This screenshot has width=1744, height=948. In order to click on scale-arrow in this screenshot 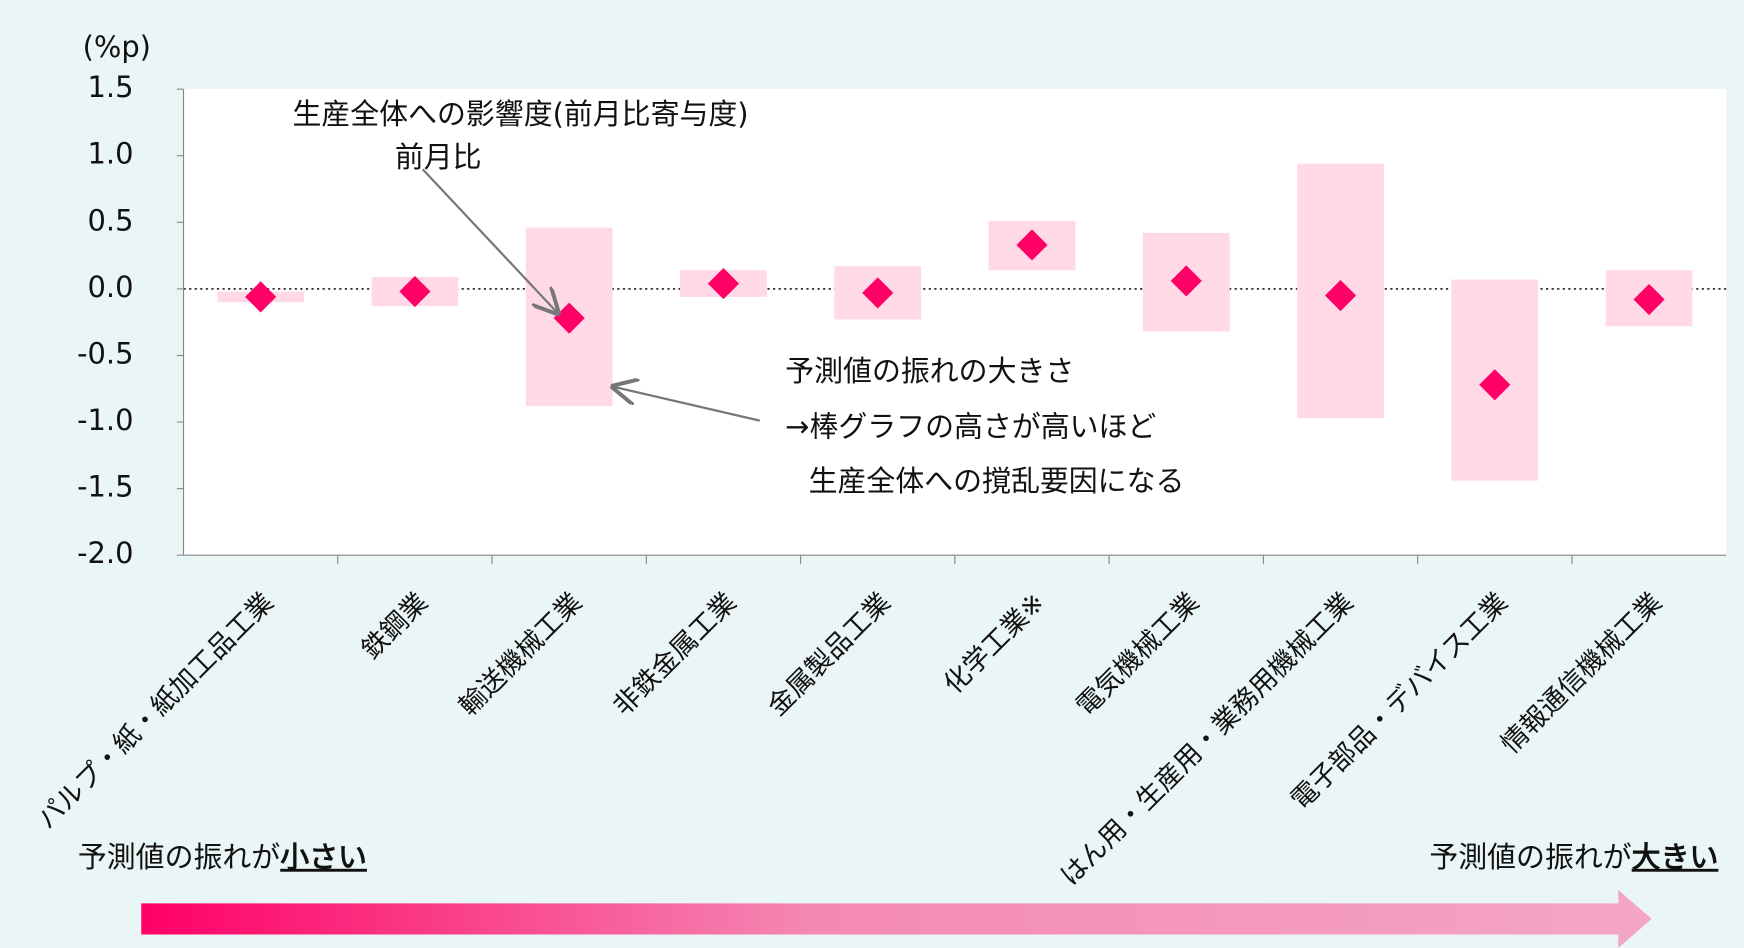, I will do `click(896, 918)`.